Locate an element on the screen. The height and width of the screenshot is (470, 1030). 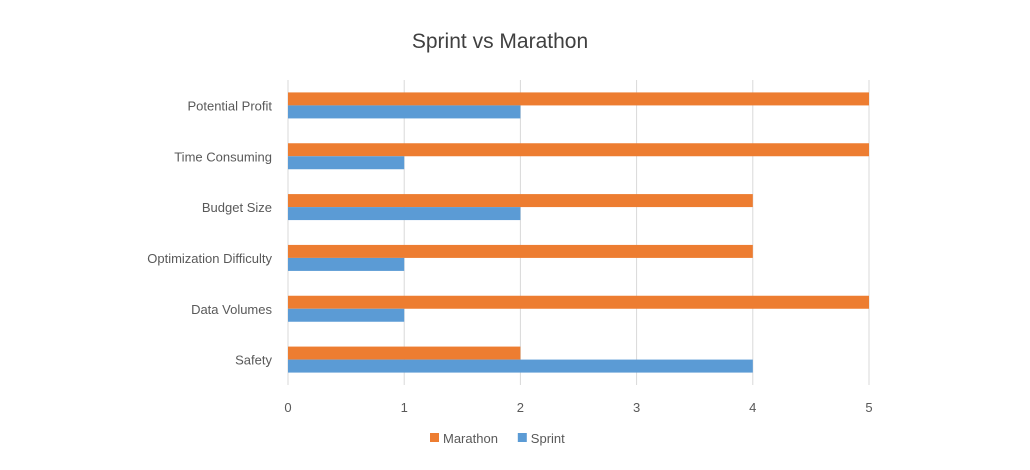
chart-title: Sprint vs Marathon is located at coordinates (500, 41).